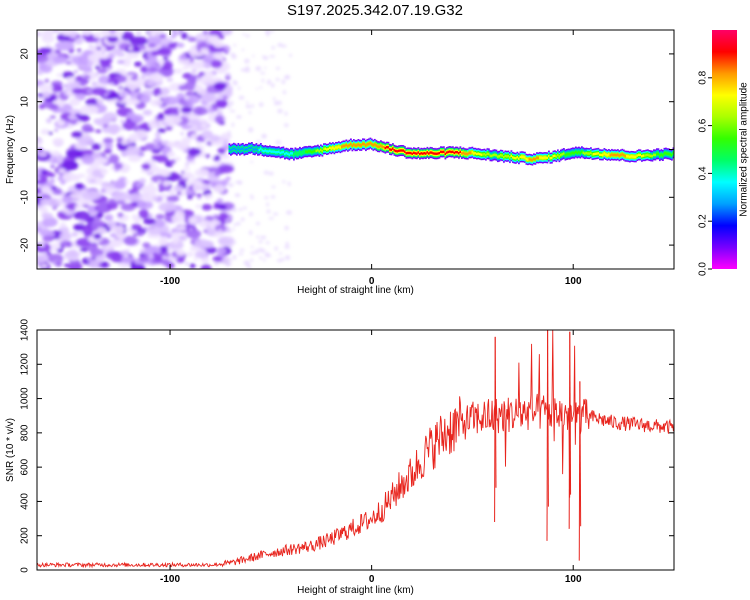 The width and height of the screenshot is (750, 600). I want to click on noise-region, so click(165, 149).